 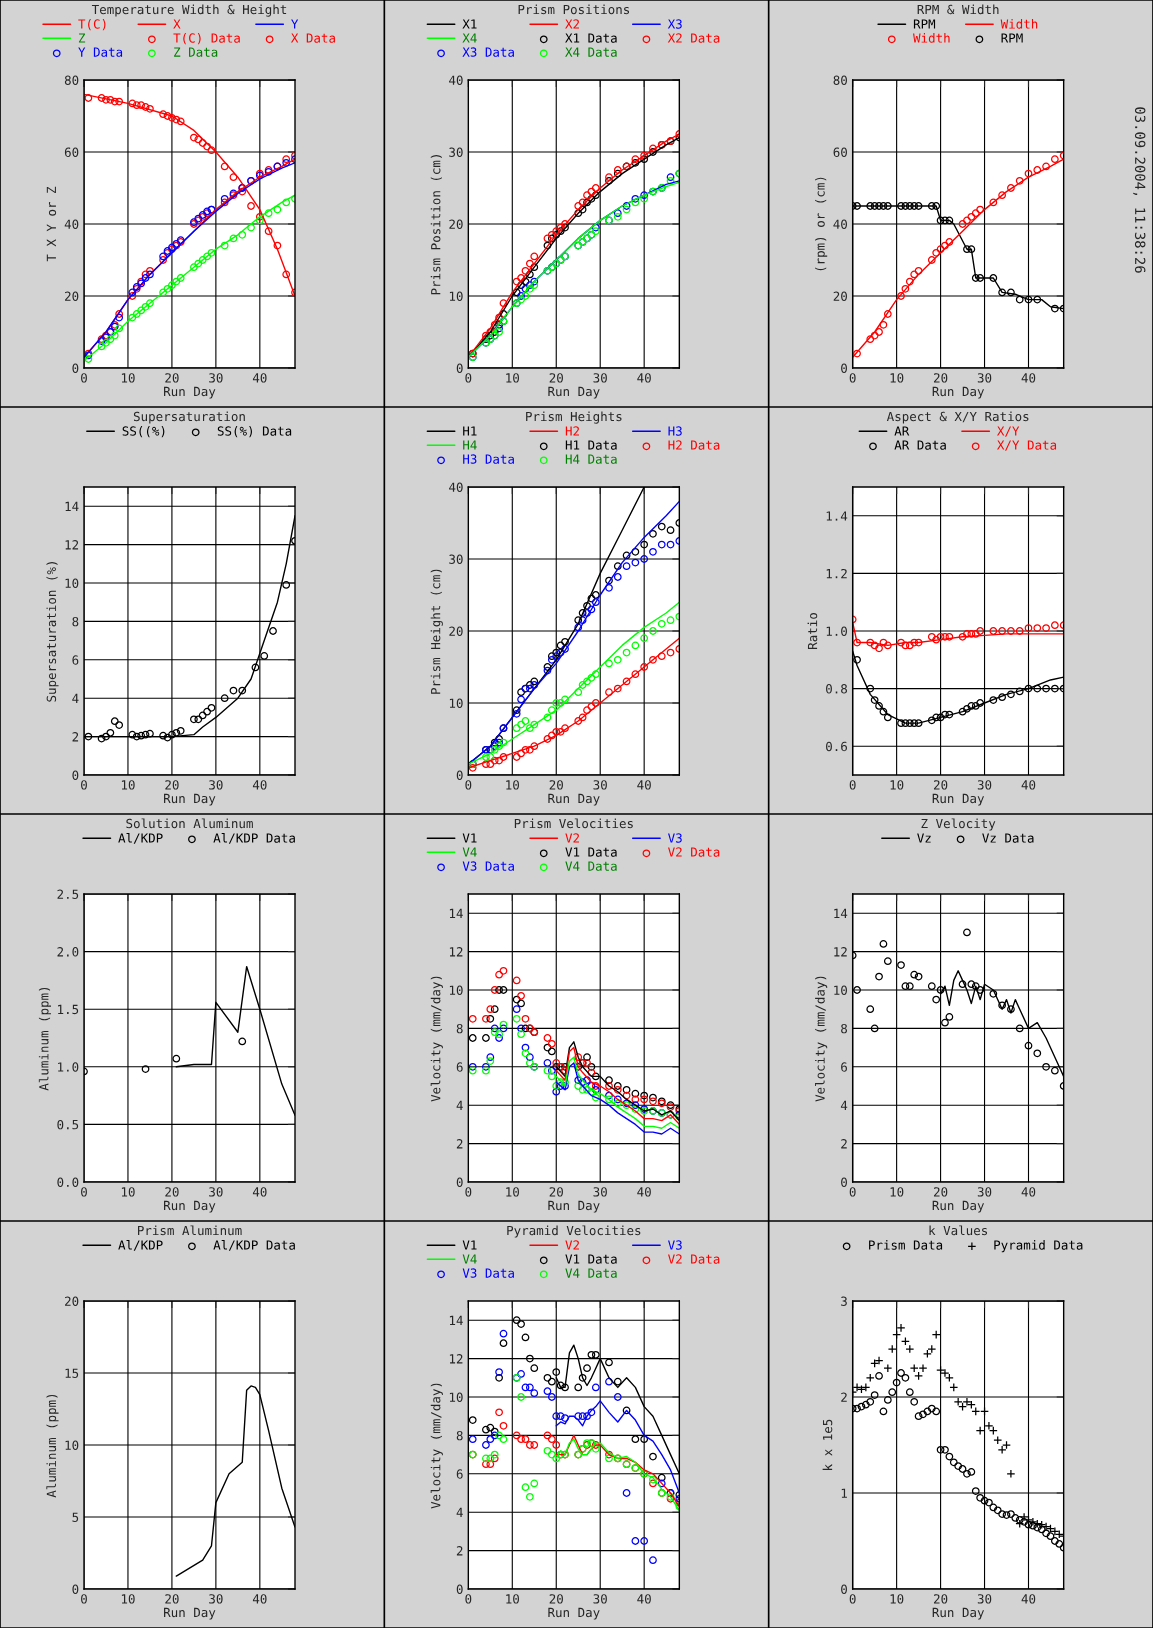 What do you see at coordinates (140, 1245) in the screenshot?
I see `legend-label: Al/KDP` at bounding box center [140, 1245].